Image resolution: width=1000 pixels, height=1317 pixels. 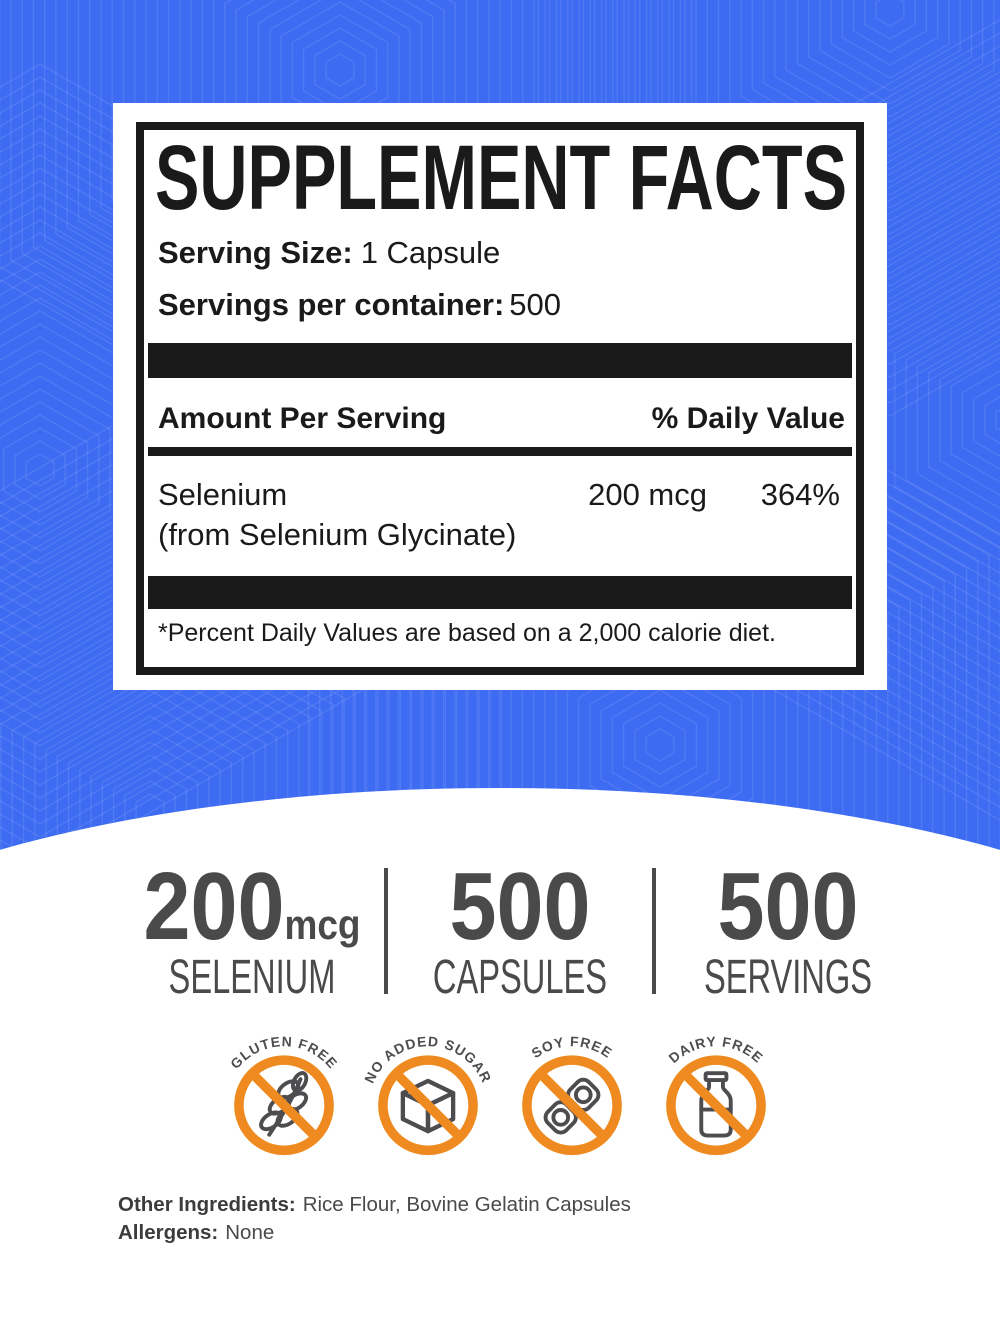 I want to click on stat-capsules-value: 500, so click(x=520, y=906).